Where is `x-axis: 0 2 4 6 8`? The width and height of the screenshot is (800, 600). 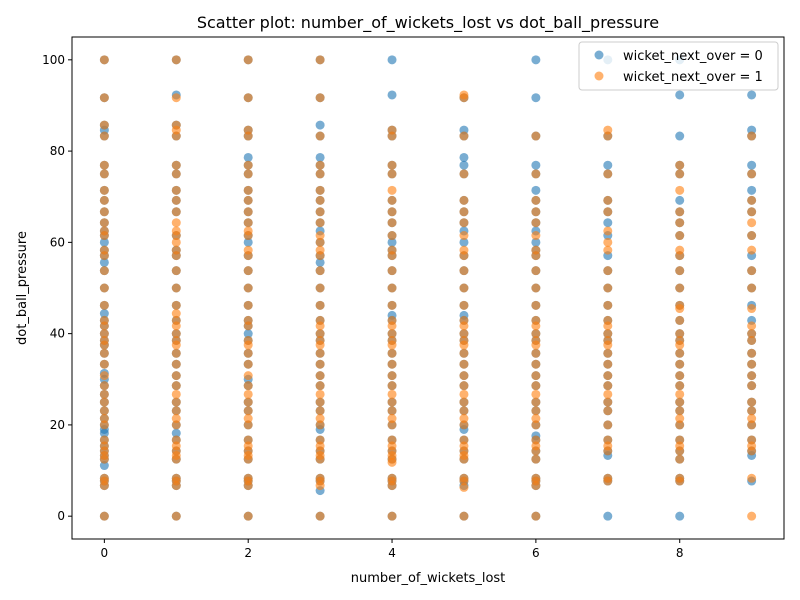 x-axis: 0 2 4 6 8 is located at coordinates (392, 549).